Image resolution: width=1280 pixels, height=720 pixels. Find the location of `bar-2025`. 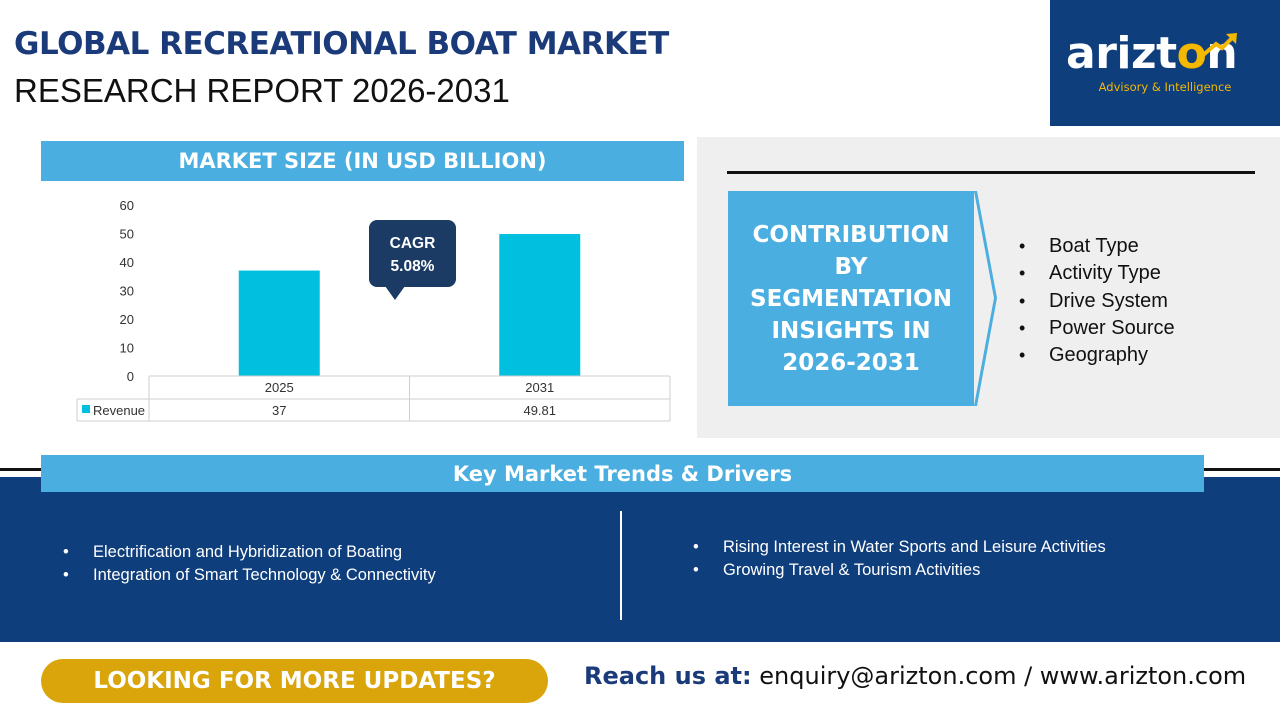

bar-2025 is located at coordinates (279, 323).